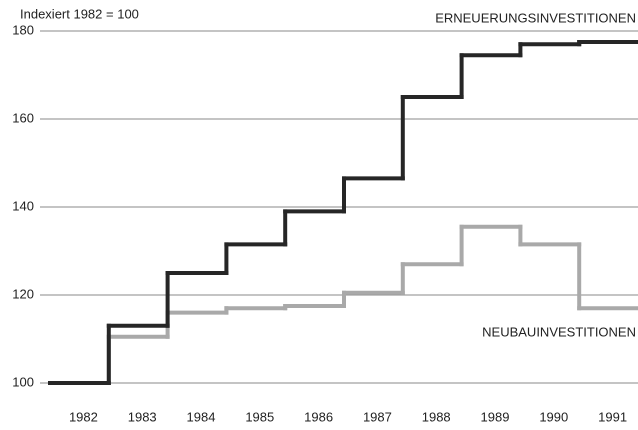 This screenshot has width=638, height=430. Describe the element at coordinates (377, 416) in the screenshot. I see `x-tick-label: 1987` at that location.